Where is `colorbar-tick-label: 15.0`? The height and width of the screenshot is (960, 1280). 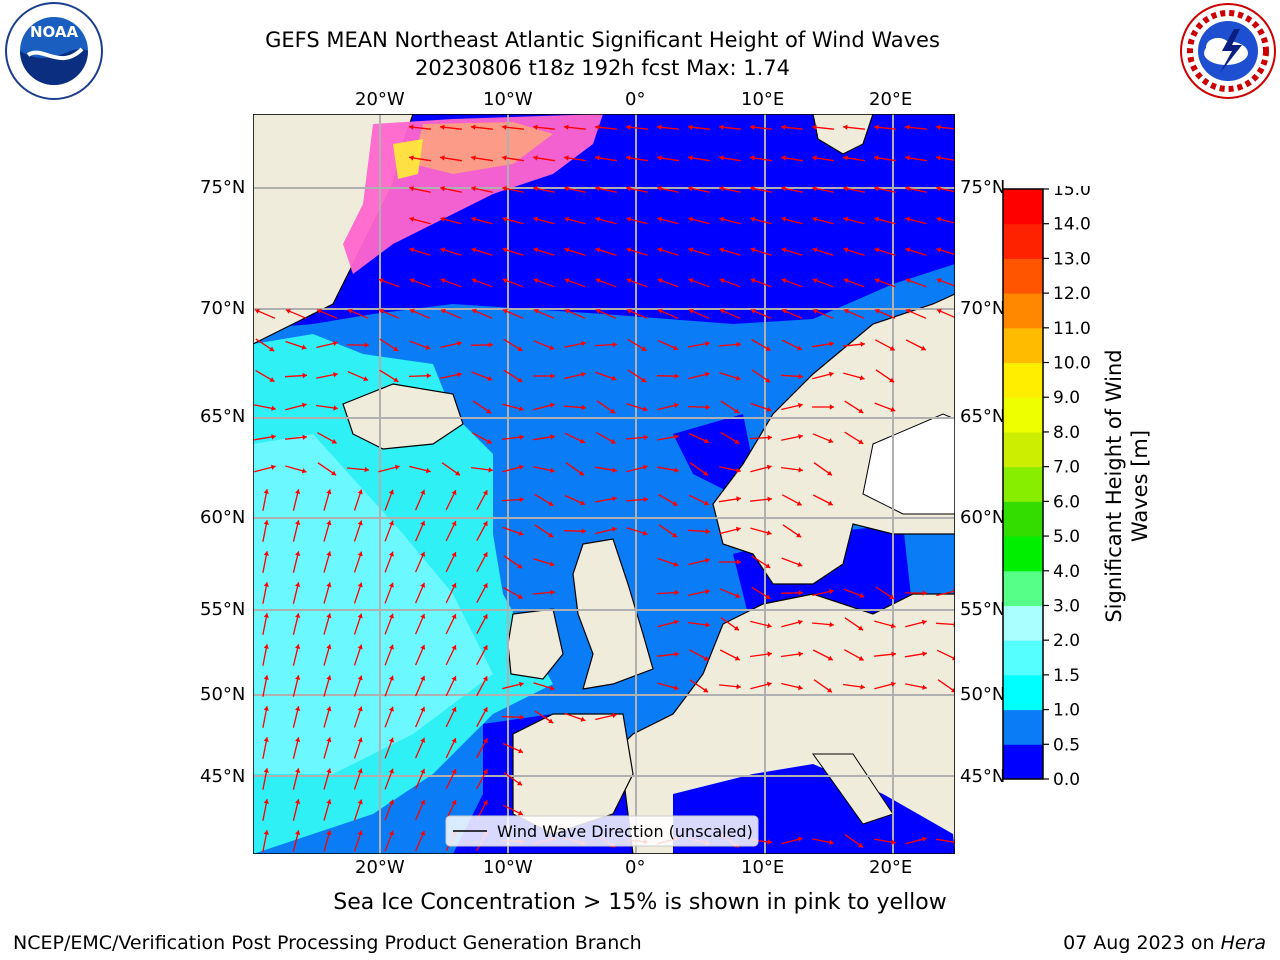
colorbar-tick-label: 15.0 is located at coordinates (1072, 193).